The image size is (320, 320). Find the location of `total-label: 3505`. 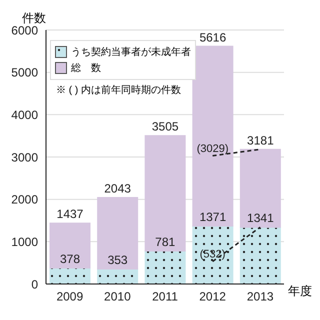

total-label: 3505 is located at coordinates (165, 127).